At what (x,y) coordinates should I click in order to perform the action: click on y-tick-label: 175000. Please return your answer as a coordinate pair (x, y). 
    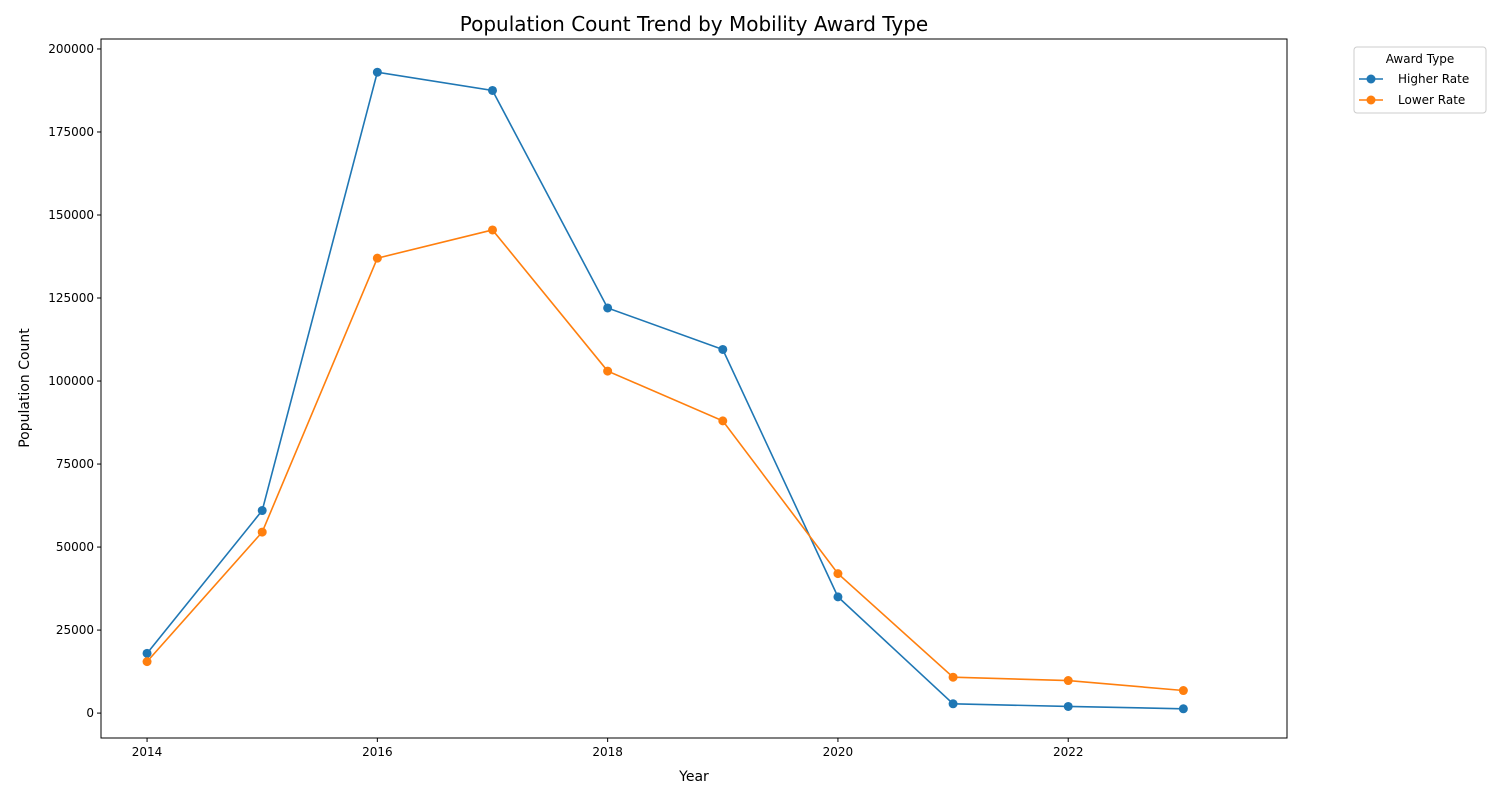
    Looking at the image, I should click on (71, 132).